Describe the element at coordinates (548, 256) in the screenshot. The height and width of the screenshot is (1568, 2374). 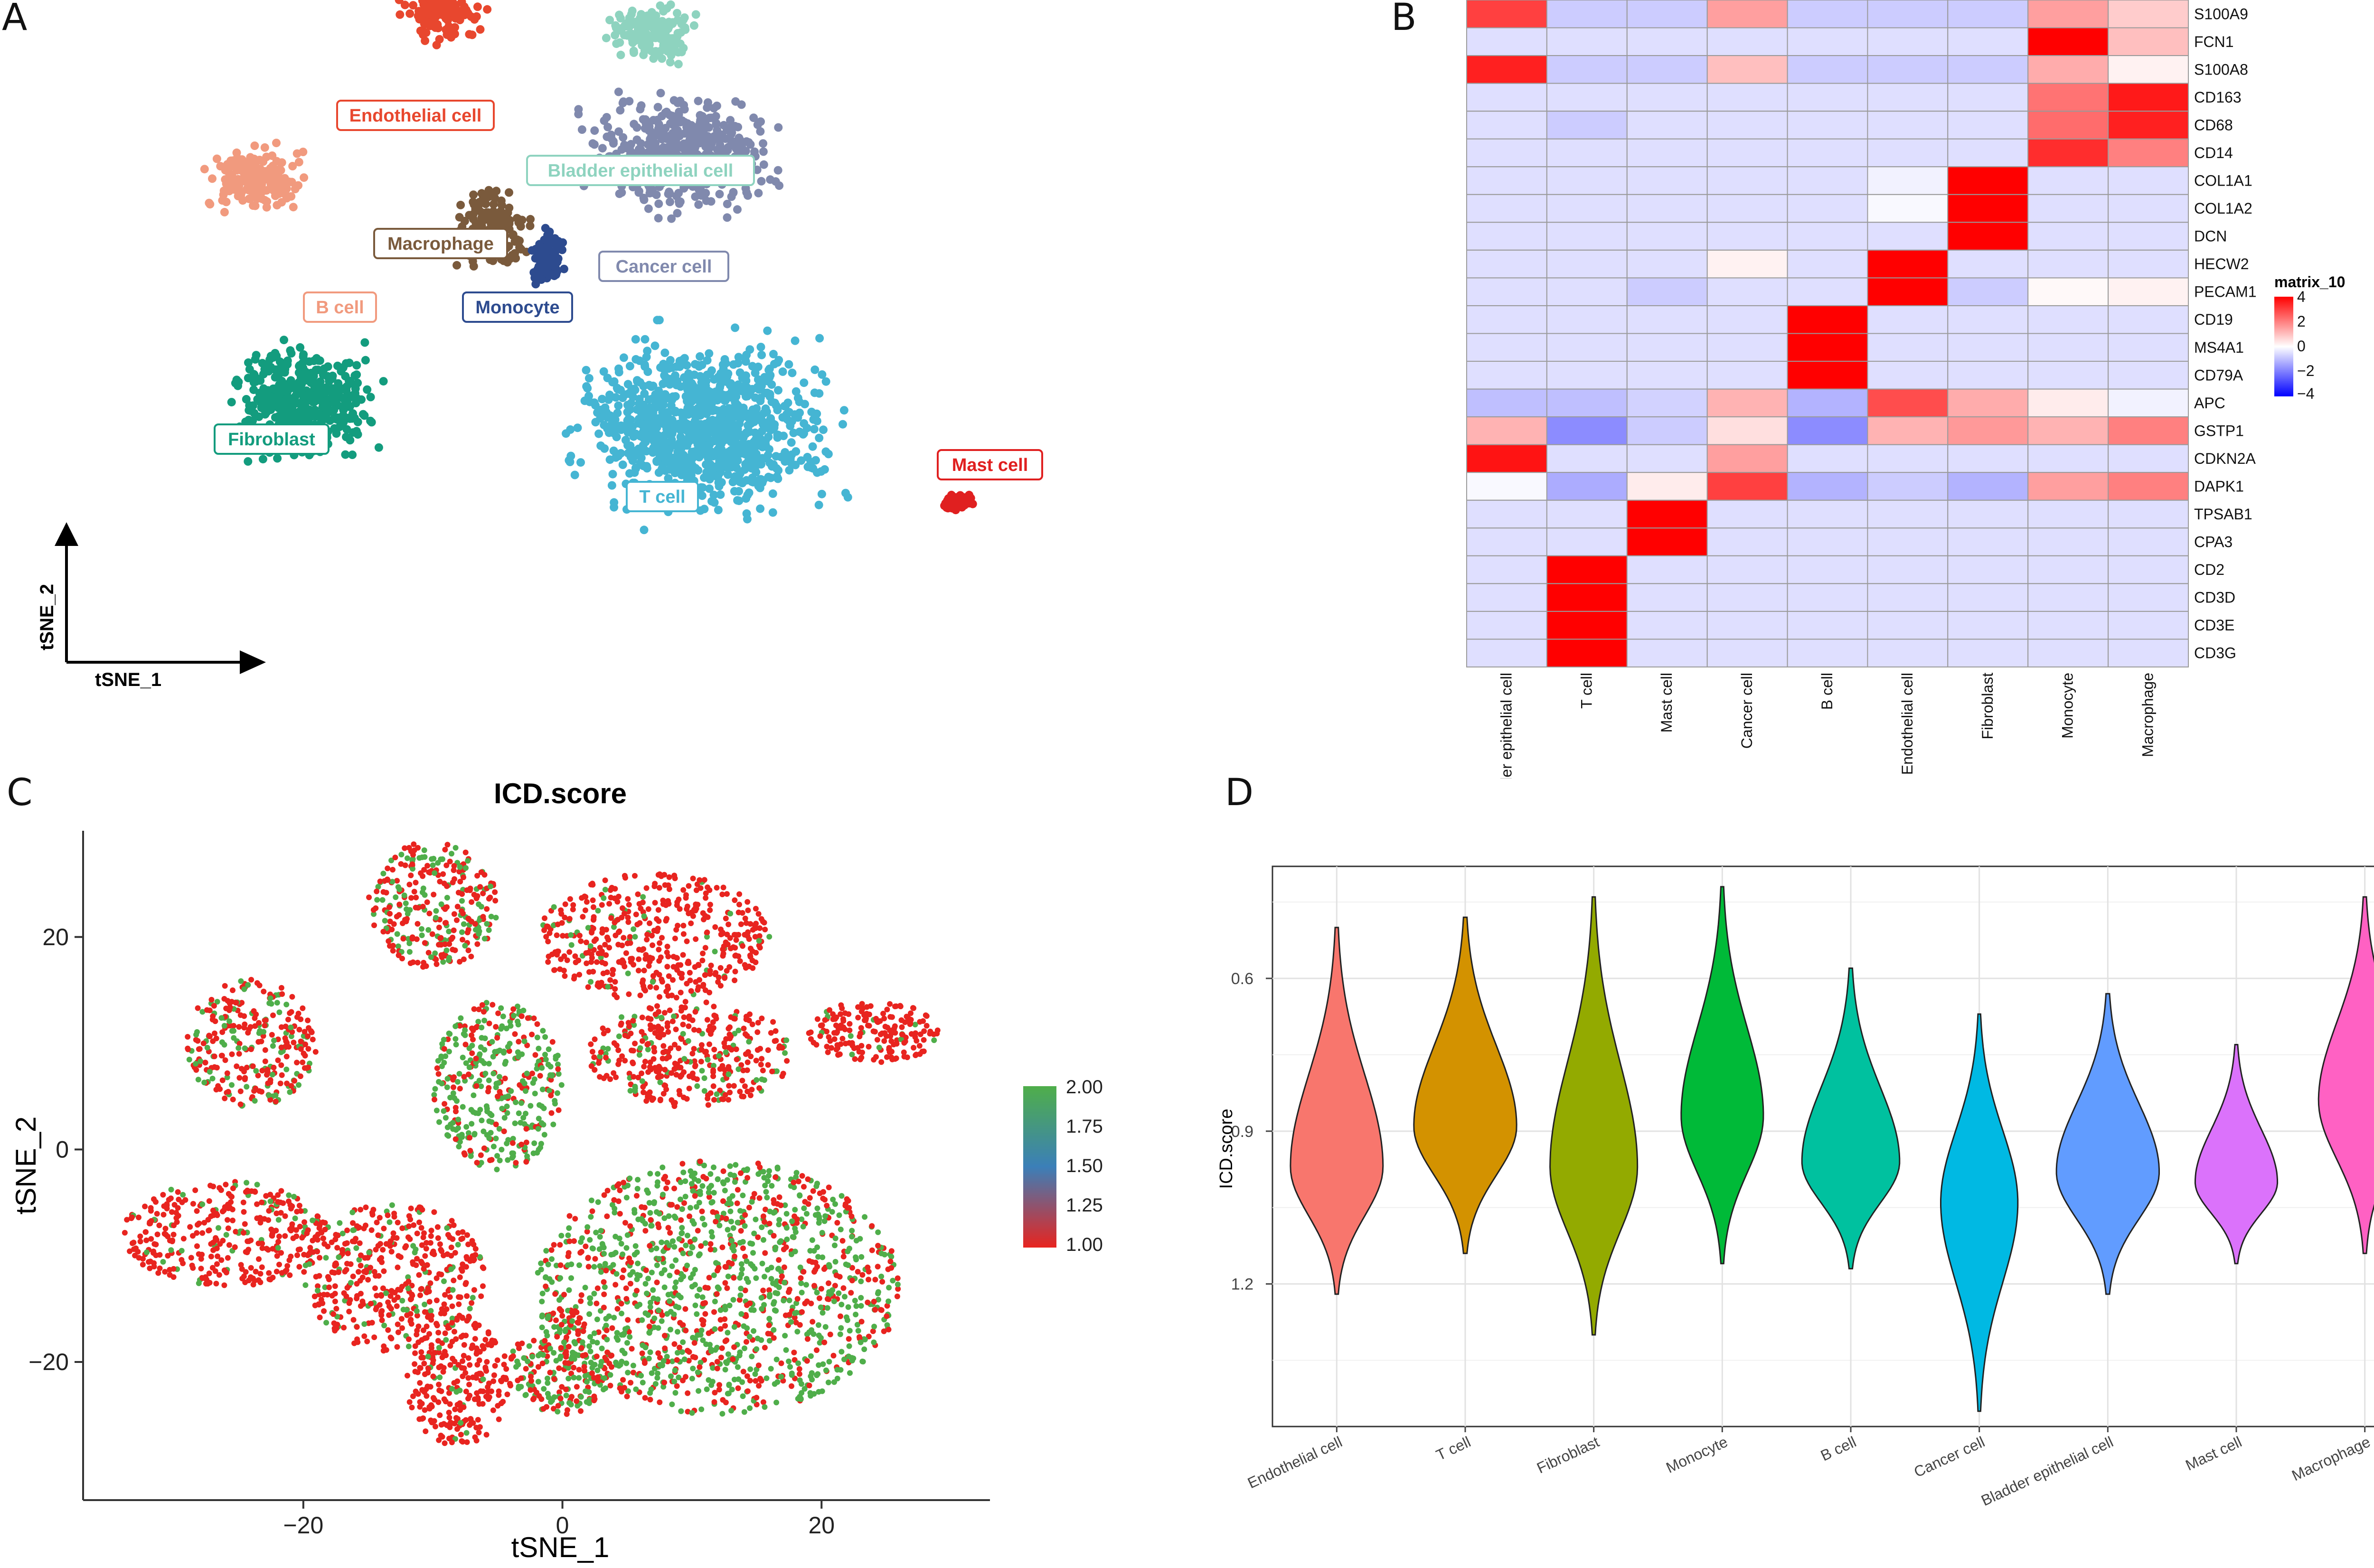
I see `pa-cluster` at that location.